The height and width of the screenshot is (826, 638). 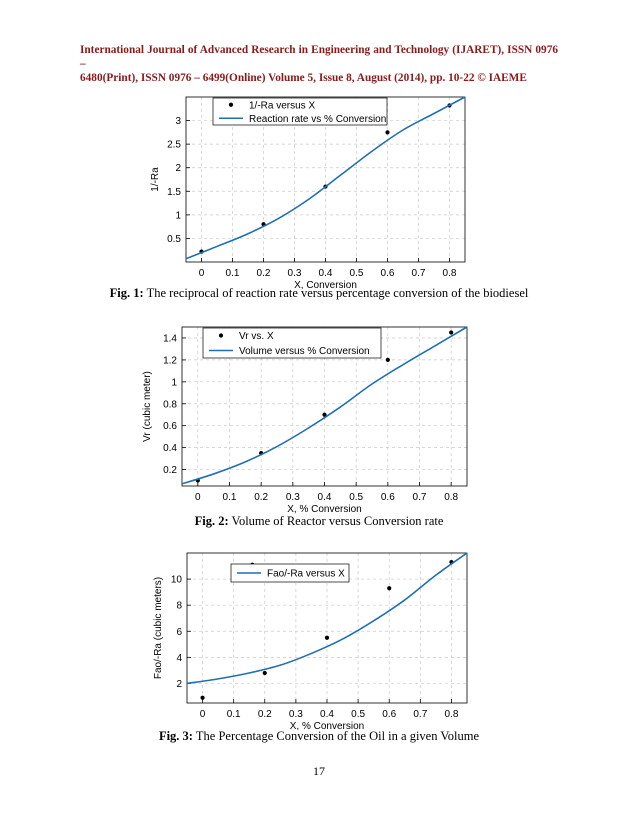 I want to click on figure-2-label: Fig. 2:, so click(x=211, y=521).